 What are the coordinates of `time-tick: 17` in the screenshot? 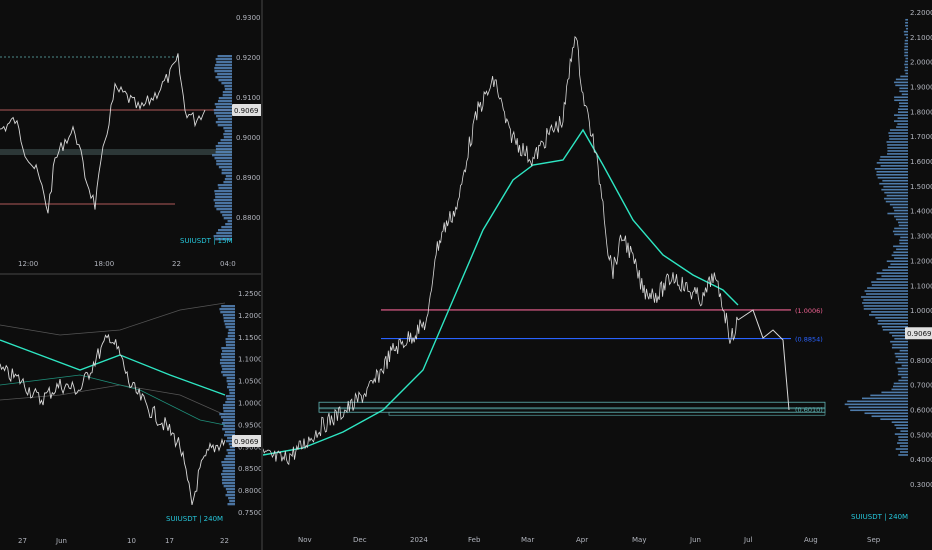 It's located at (169, 541).